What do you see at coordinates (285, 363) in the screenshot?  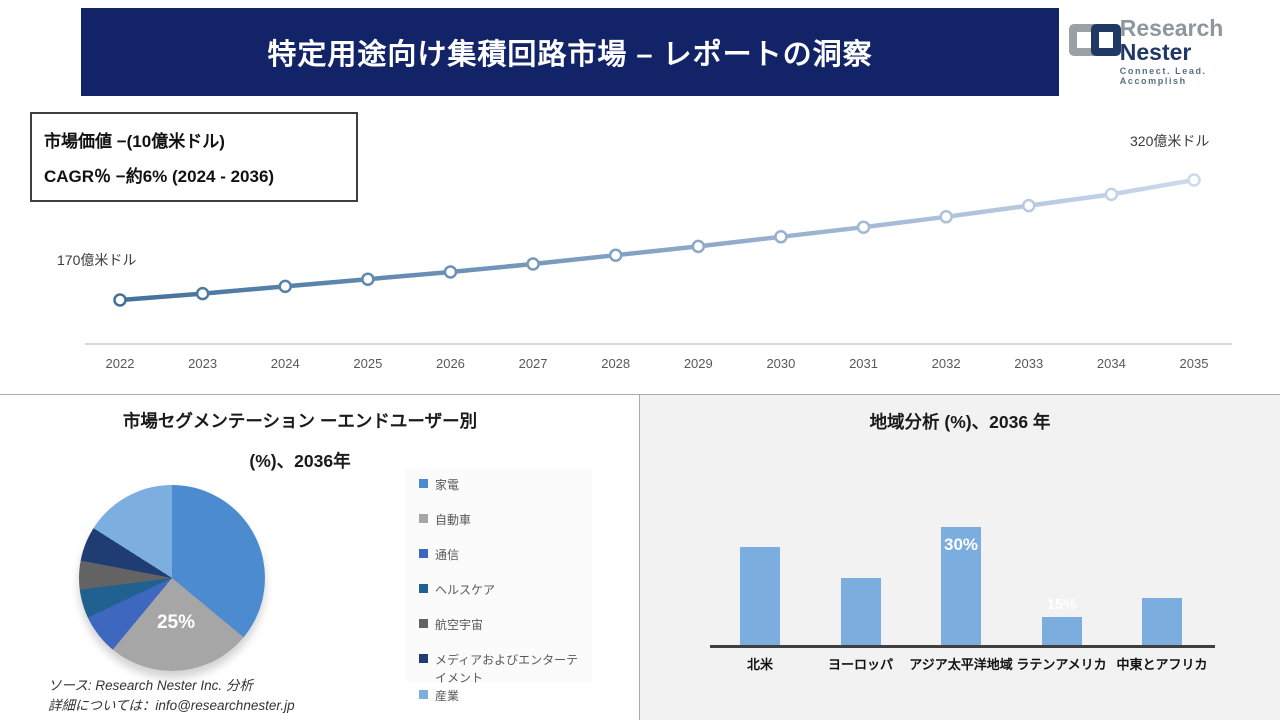 I see `year-tick-label: 2024` at bounding box center [285, 363].